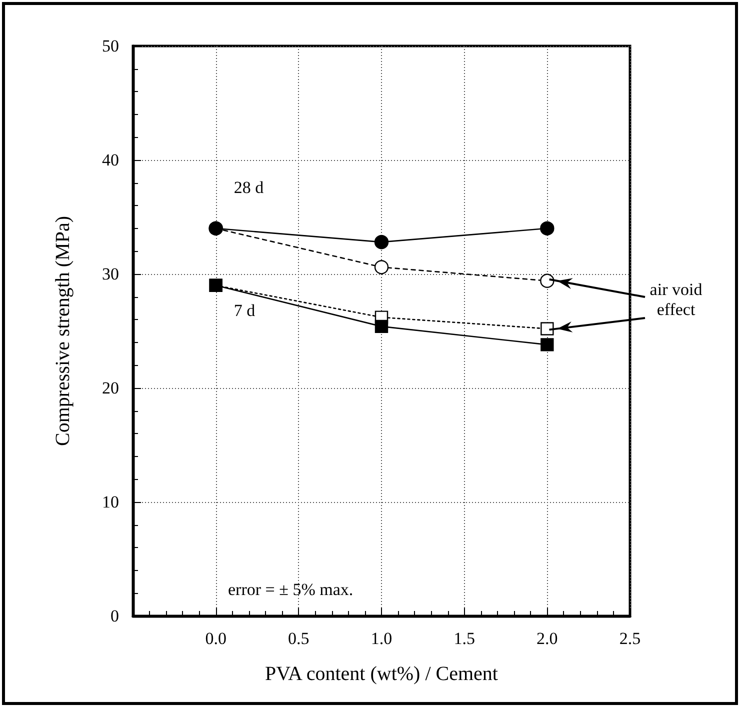 Image resolution: width=746 pixels, height=713 pixels. What do you see at coordinates (630, 638) in the screenshot?
I see `x-tick-label: 2.5` at bounding box center [630, 638].